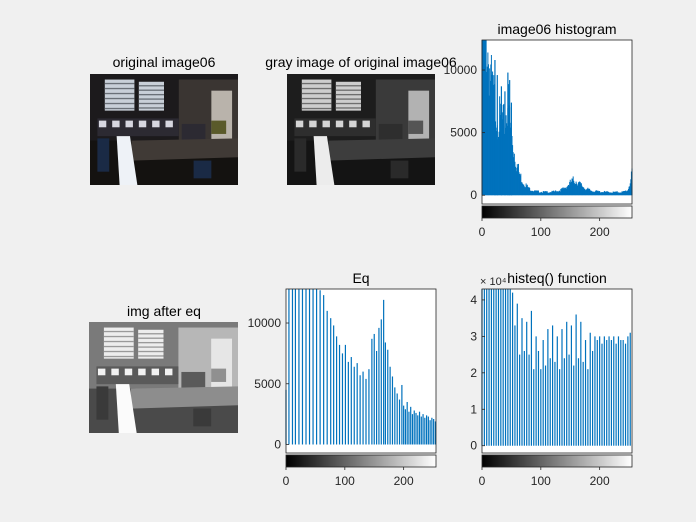 The width and height of the screenshot is (696, 522). I want to click on image1-title: original image06, so click(164, 62).